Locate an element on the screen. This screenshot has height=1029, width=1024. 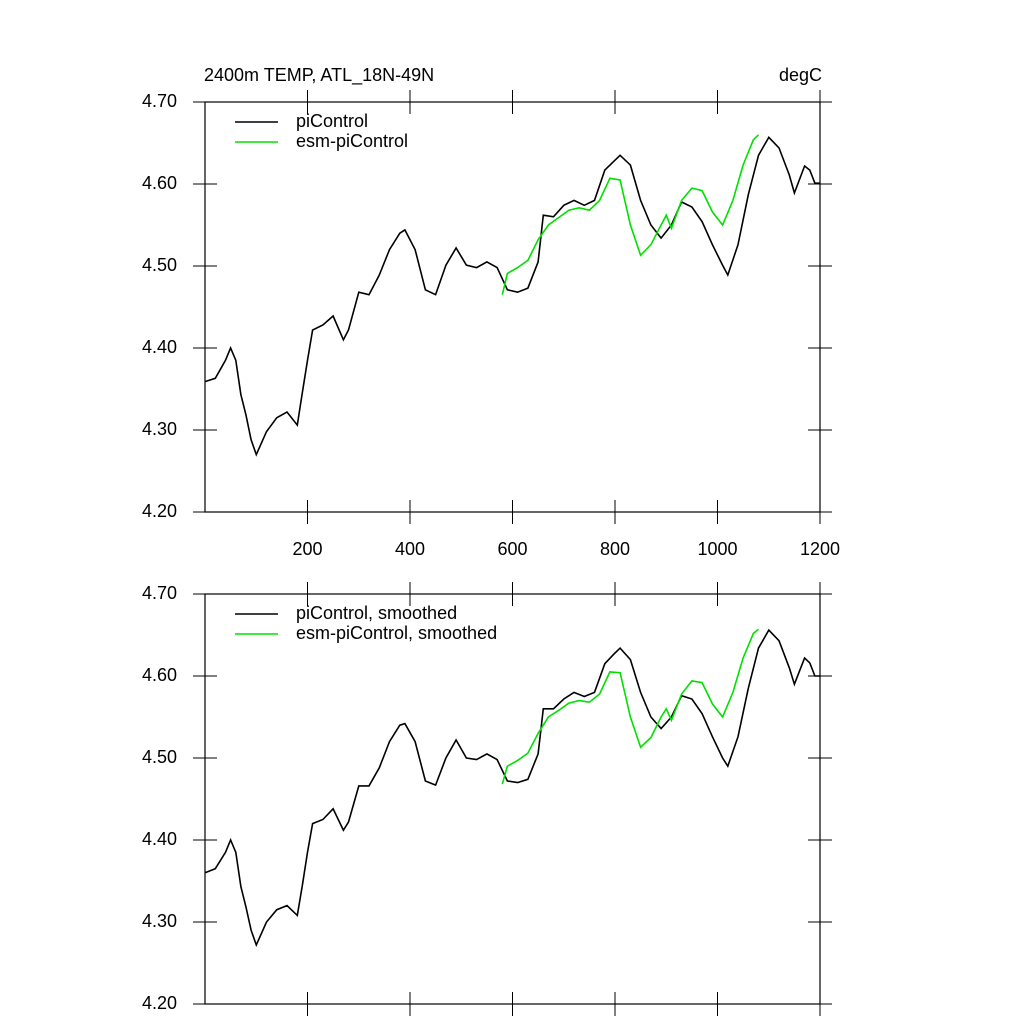
units-label: degC is located at coordinates (800, 75).